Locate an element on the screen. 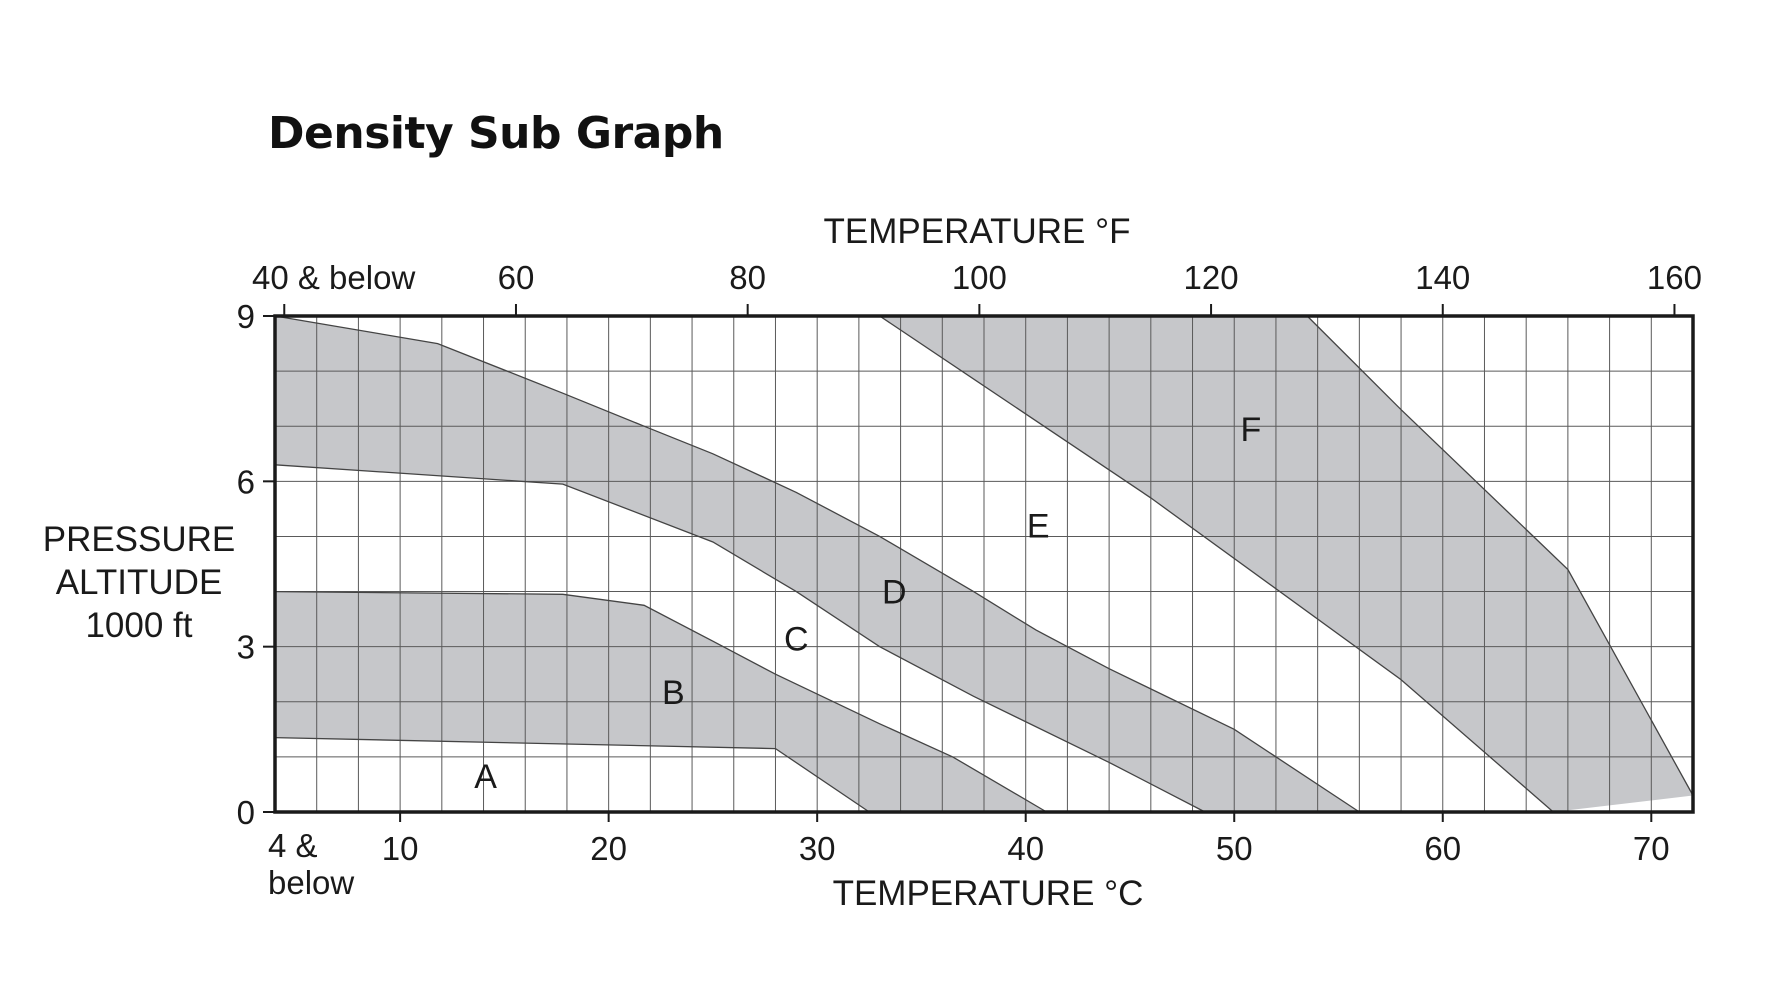 The width and height of the screenshot is (1791, 988). x-bottom-tick-label: 30 is located at coordinates (817, 848).